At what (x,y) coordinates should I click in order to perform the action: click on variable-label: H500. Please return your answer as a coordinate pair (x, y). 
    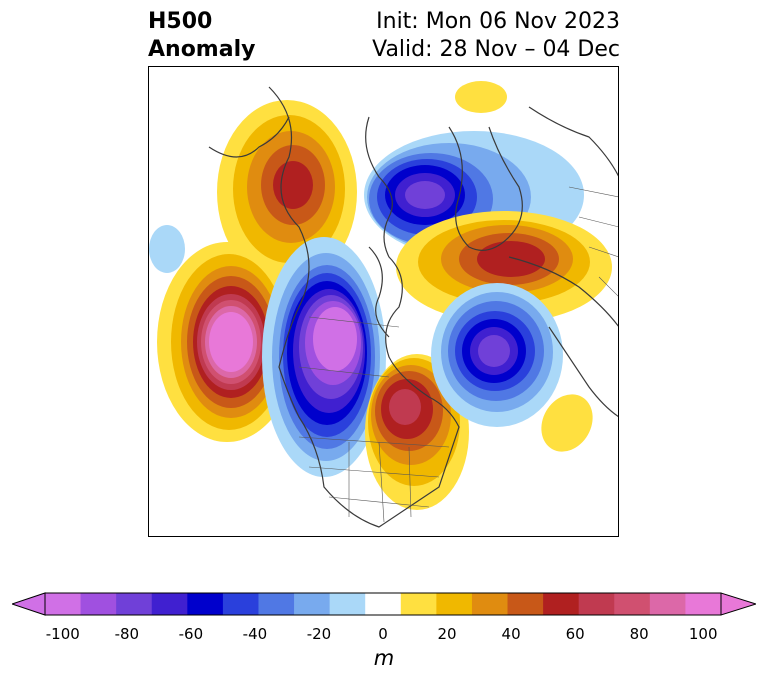
    Looking at the image, I should click on (180, 21).